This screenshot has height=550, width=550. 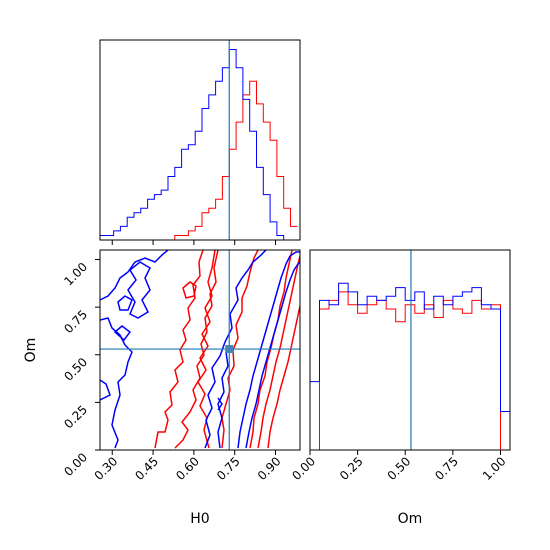 I want to click on contour-series-b, so click(x=200, y=349).